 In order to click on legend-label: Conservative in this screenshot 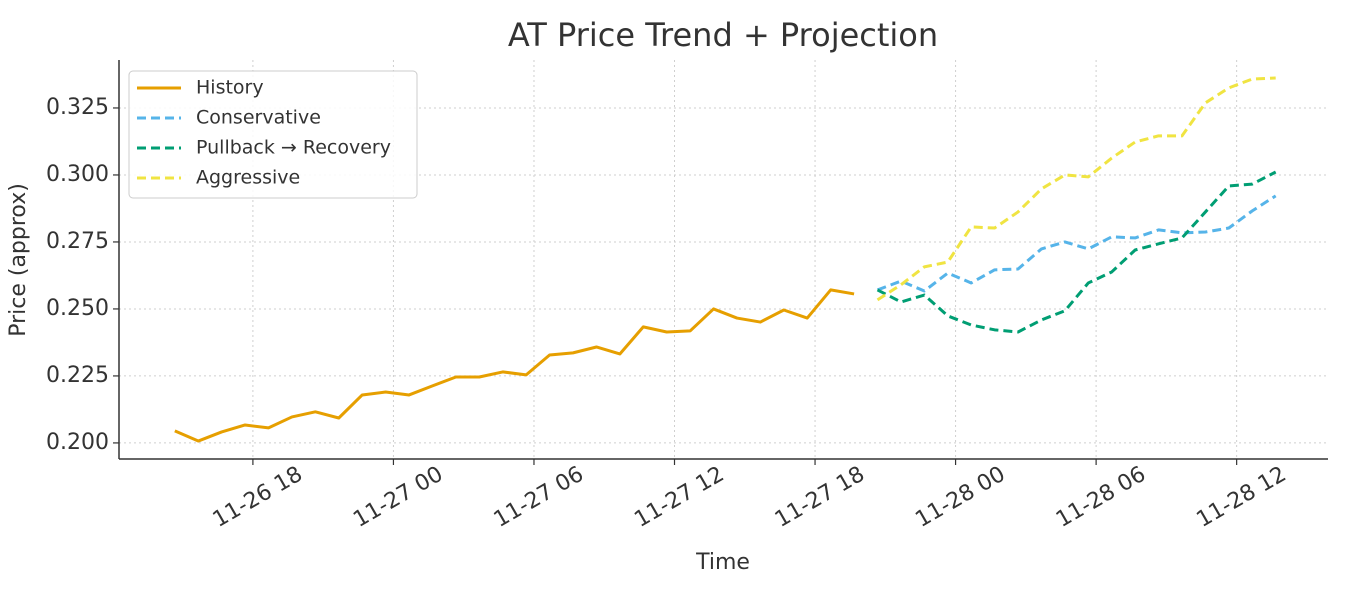, I will do `click(258, 118)`.